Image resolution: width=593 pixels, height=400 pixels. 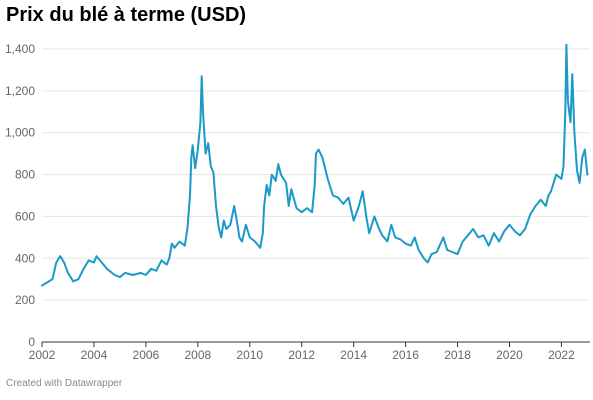 I want to click on x-tick-label: 2016, so click(x=405, y=355).